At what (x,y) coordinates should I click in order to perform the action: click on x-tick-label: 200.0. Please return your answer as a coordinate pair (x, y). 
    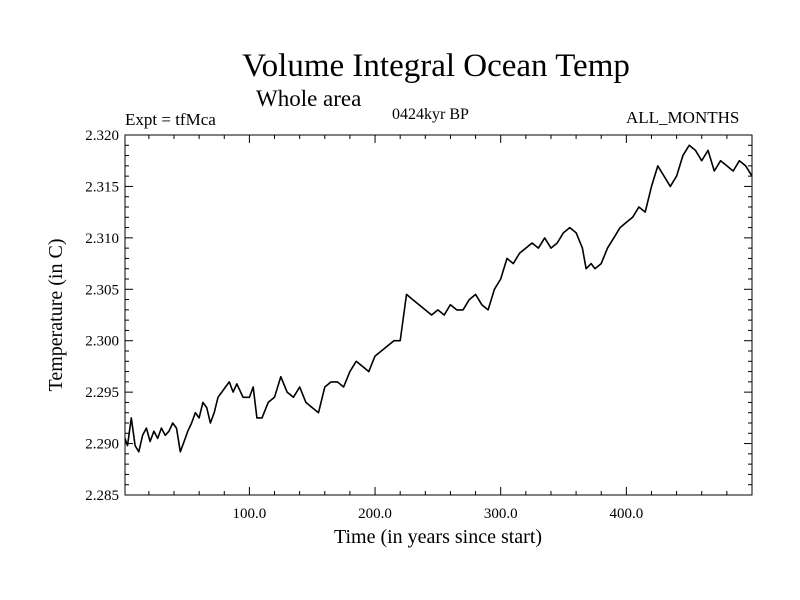
    Looking at the image, I should click on (375, 514).